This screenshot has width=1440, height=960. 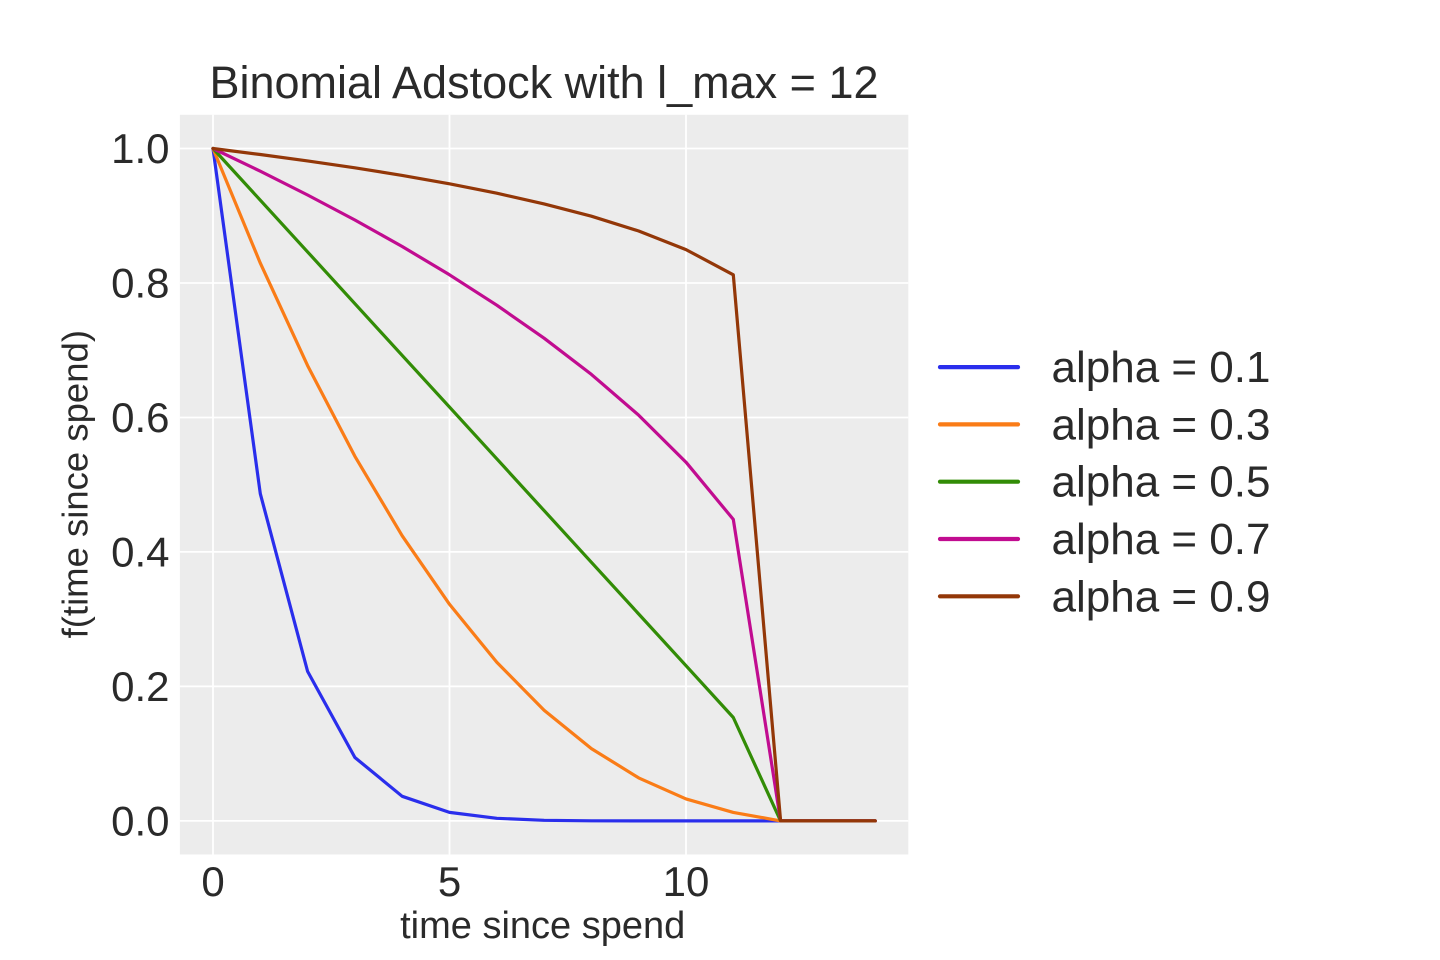 I want to click on svg-text: 0.4, so click(x=140, y=551).